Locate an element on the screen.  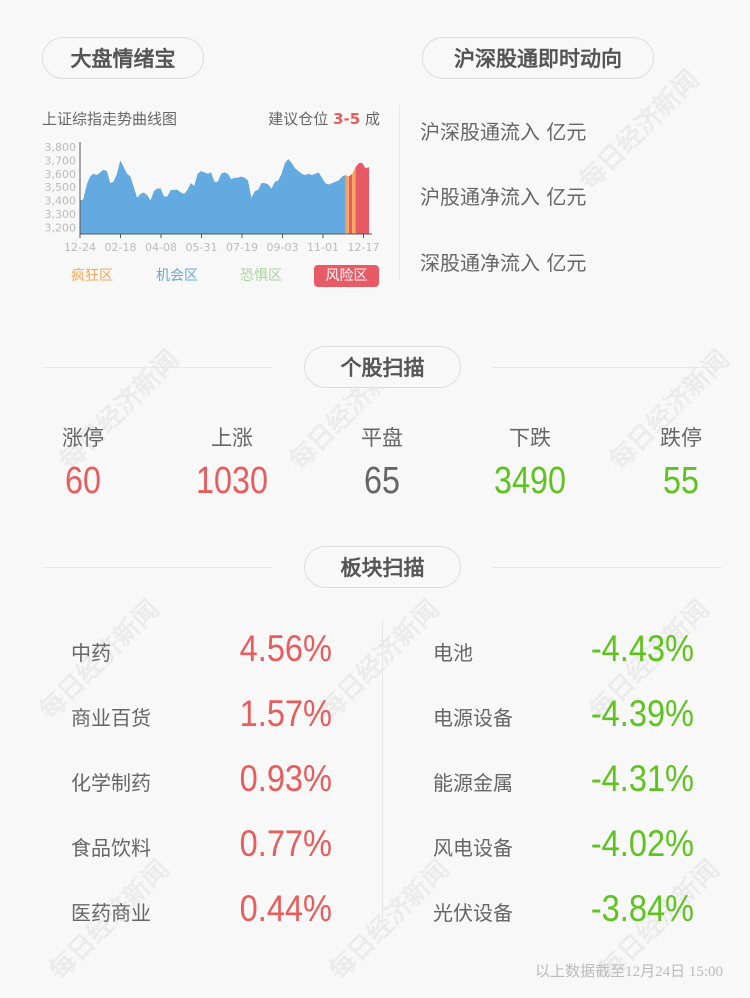
sector-name: 光伏设备 is located at coordinates (473, 913).